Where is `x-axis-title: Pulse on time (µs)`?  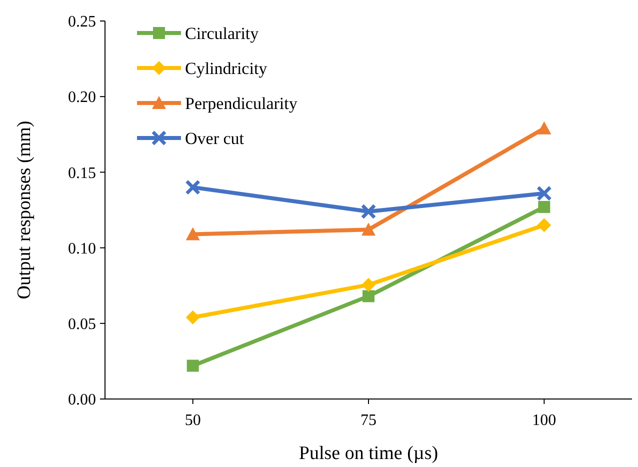 x-axis-title: Pulse on time (µs) is located at coordinates (368, 453).